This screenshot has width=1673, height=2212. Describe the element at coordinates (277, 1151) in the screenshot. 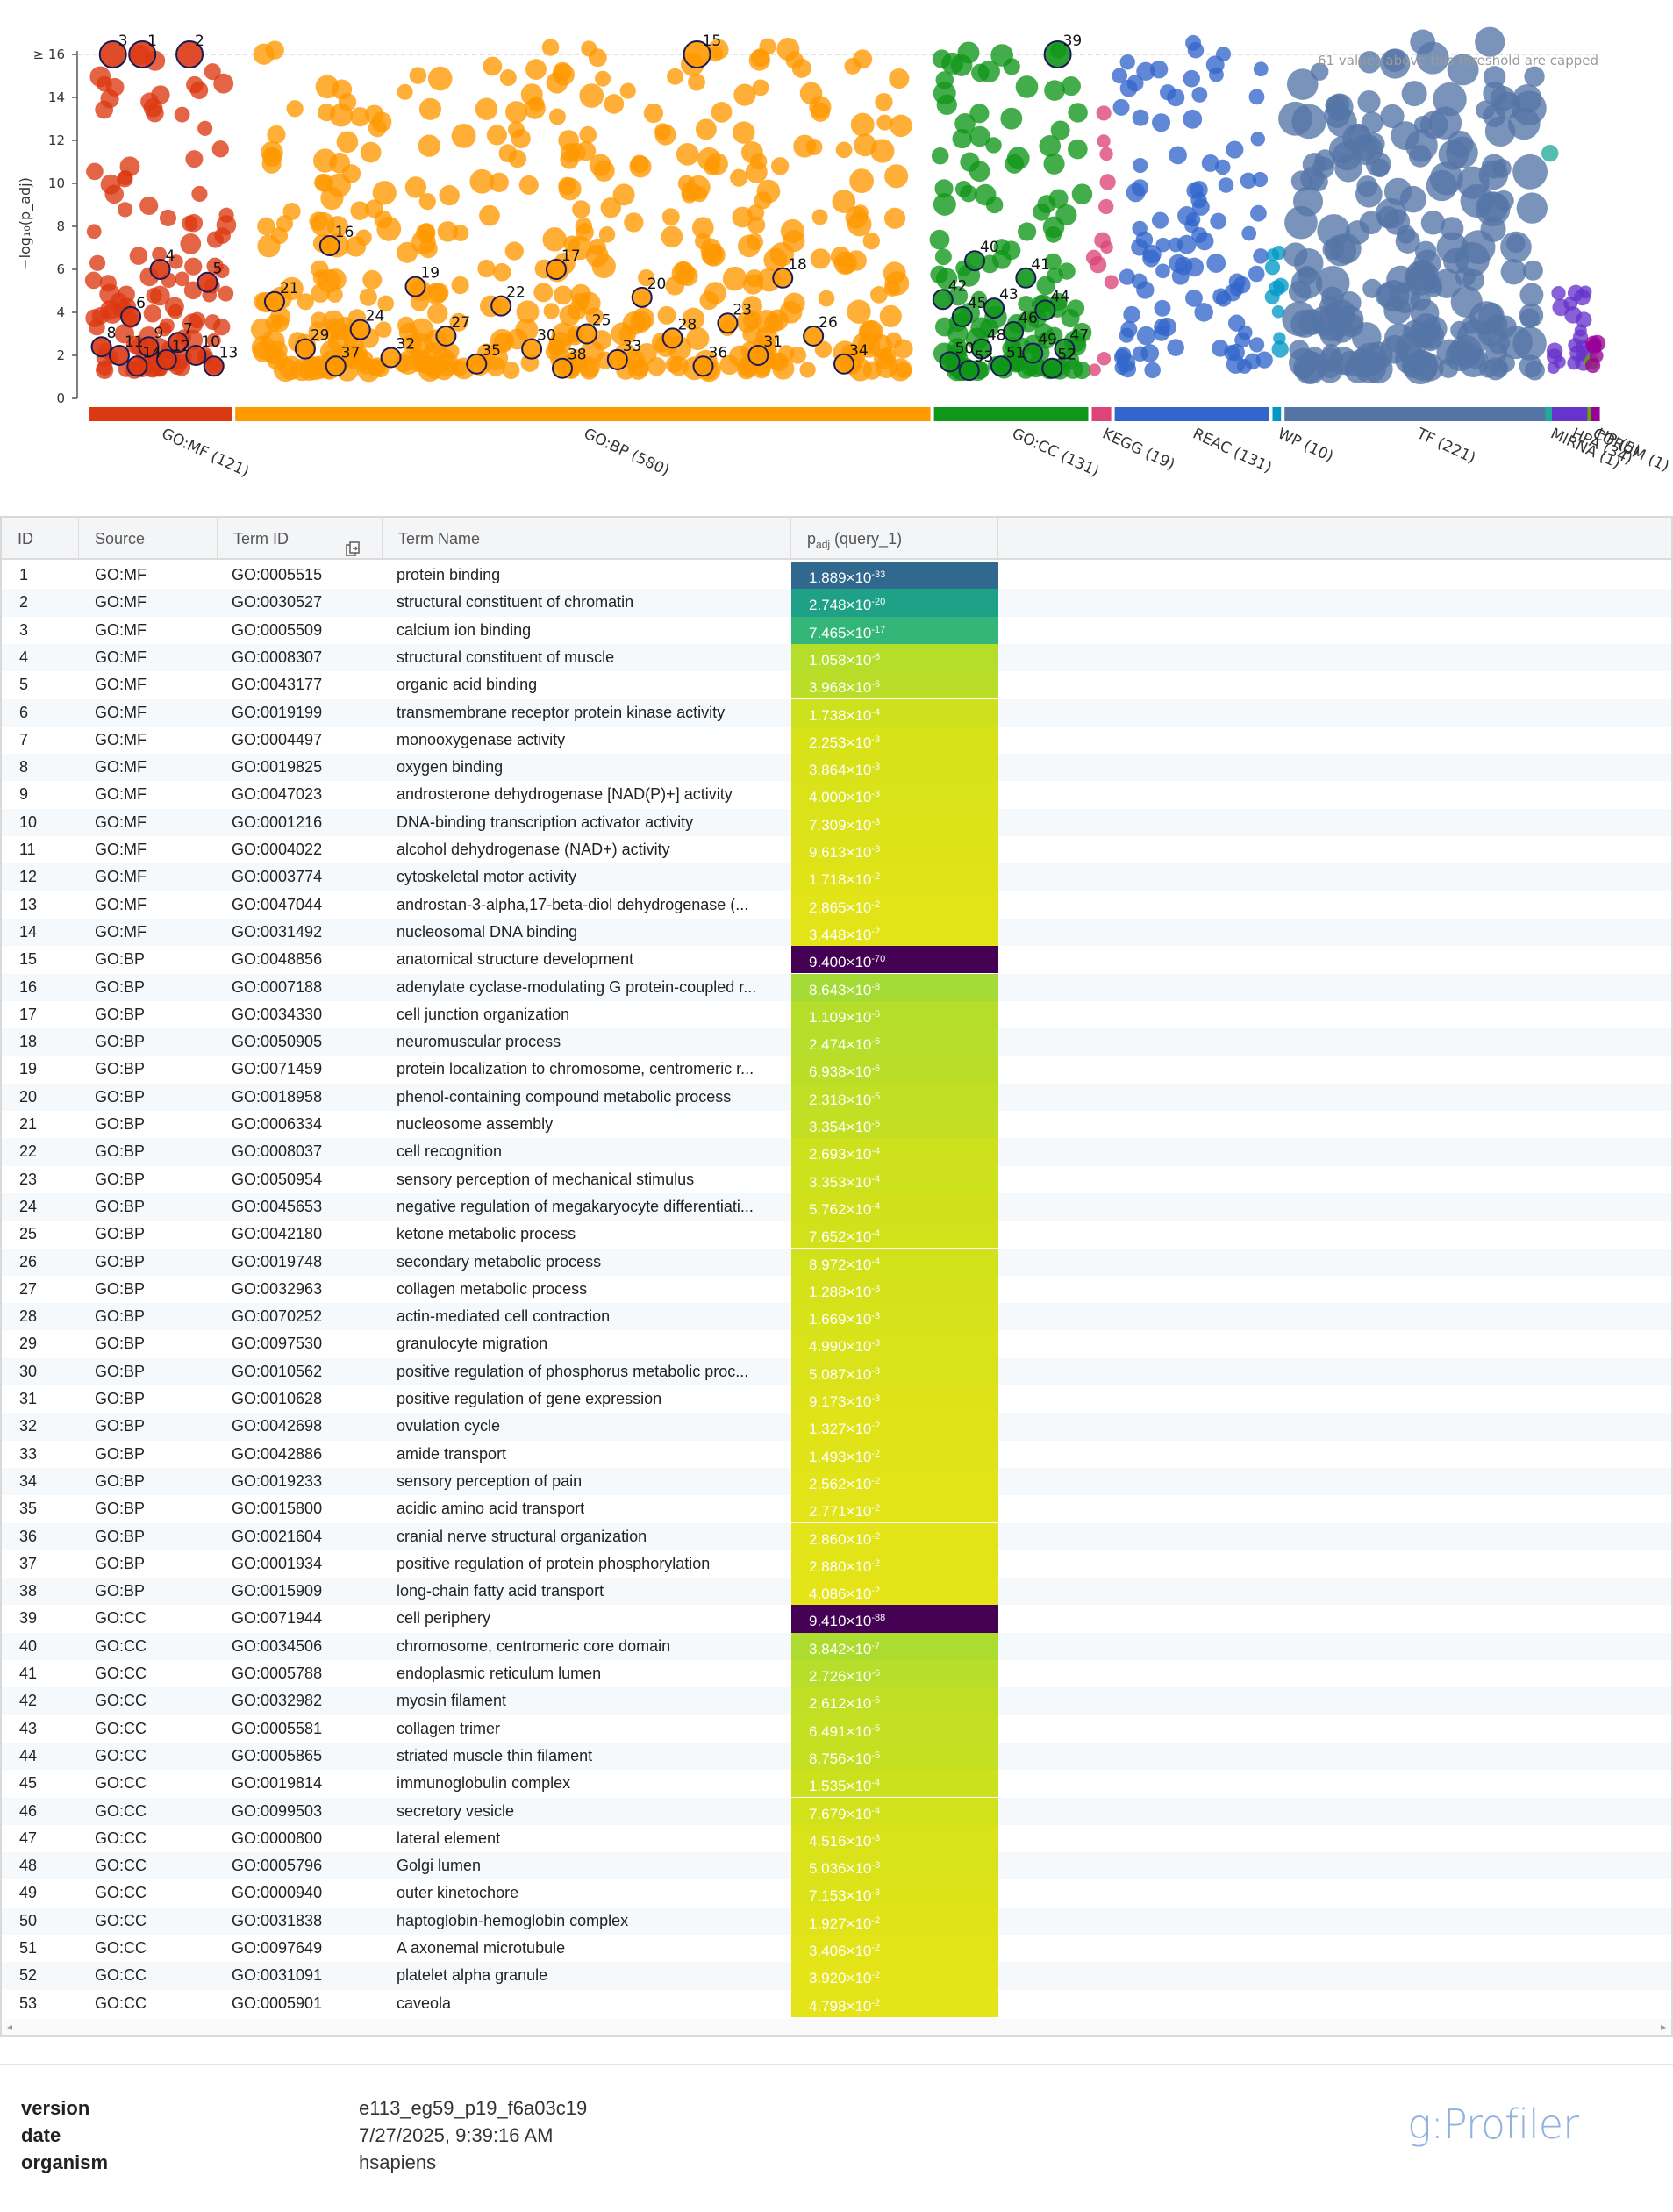

I see `cell-term-id: GO:0008037` at that location.